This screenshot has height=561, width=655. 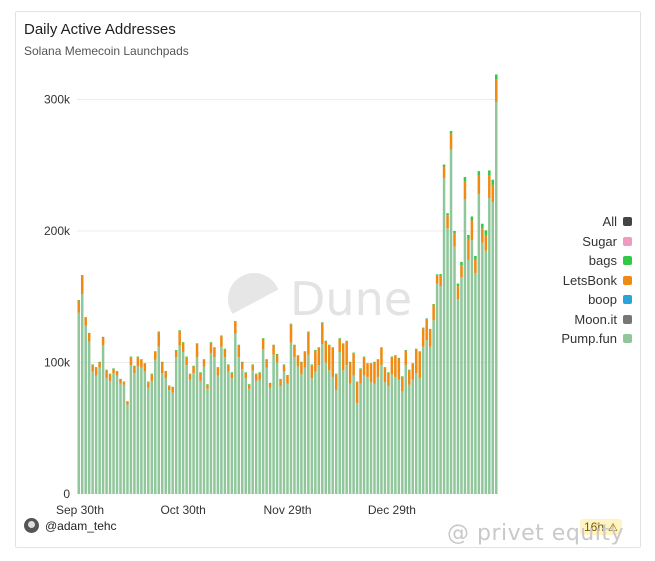 I want to click on legend-item-boop: boop, so click(x=590, y=300).